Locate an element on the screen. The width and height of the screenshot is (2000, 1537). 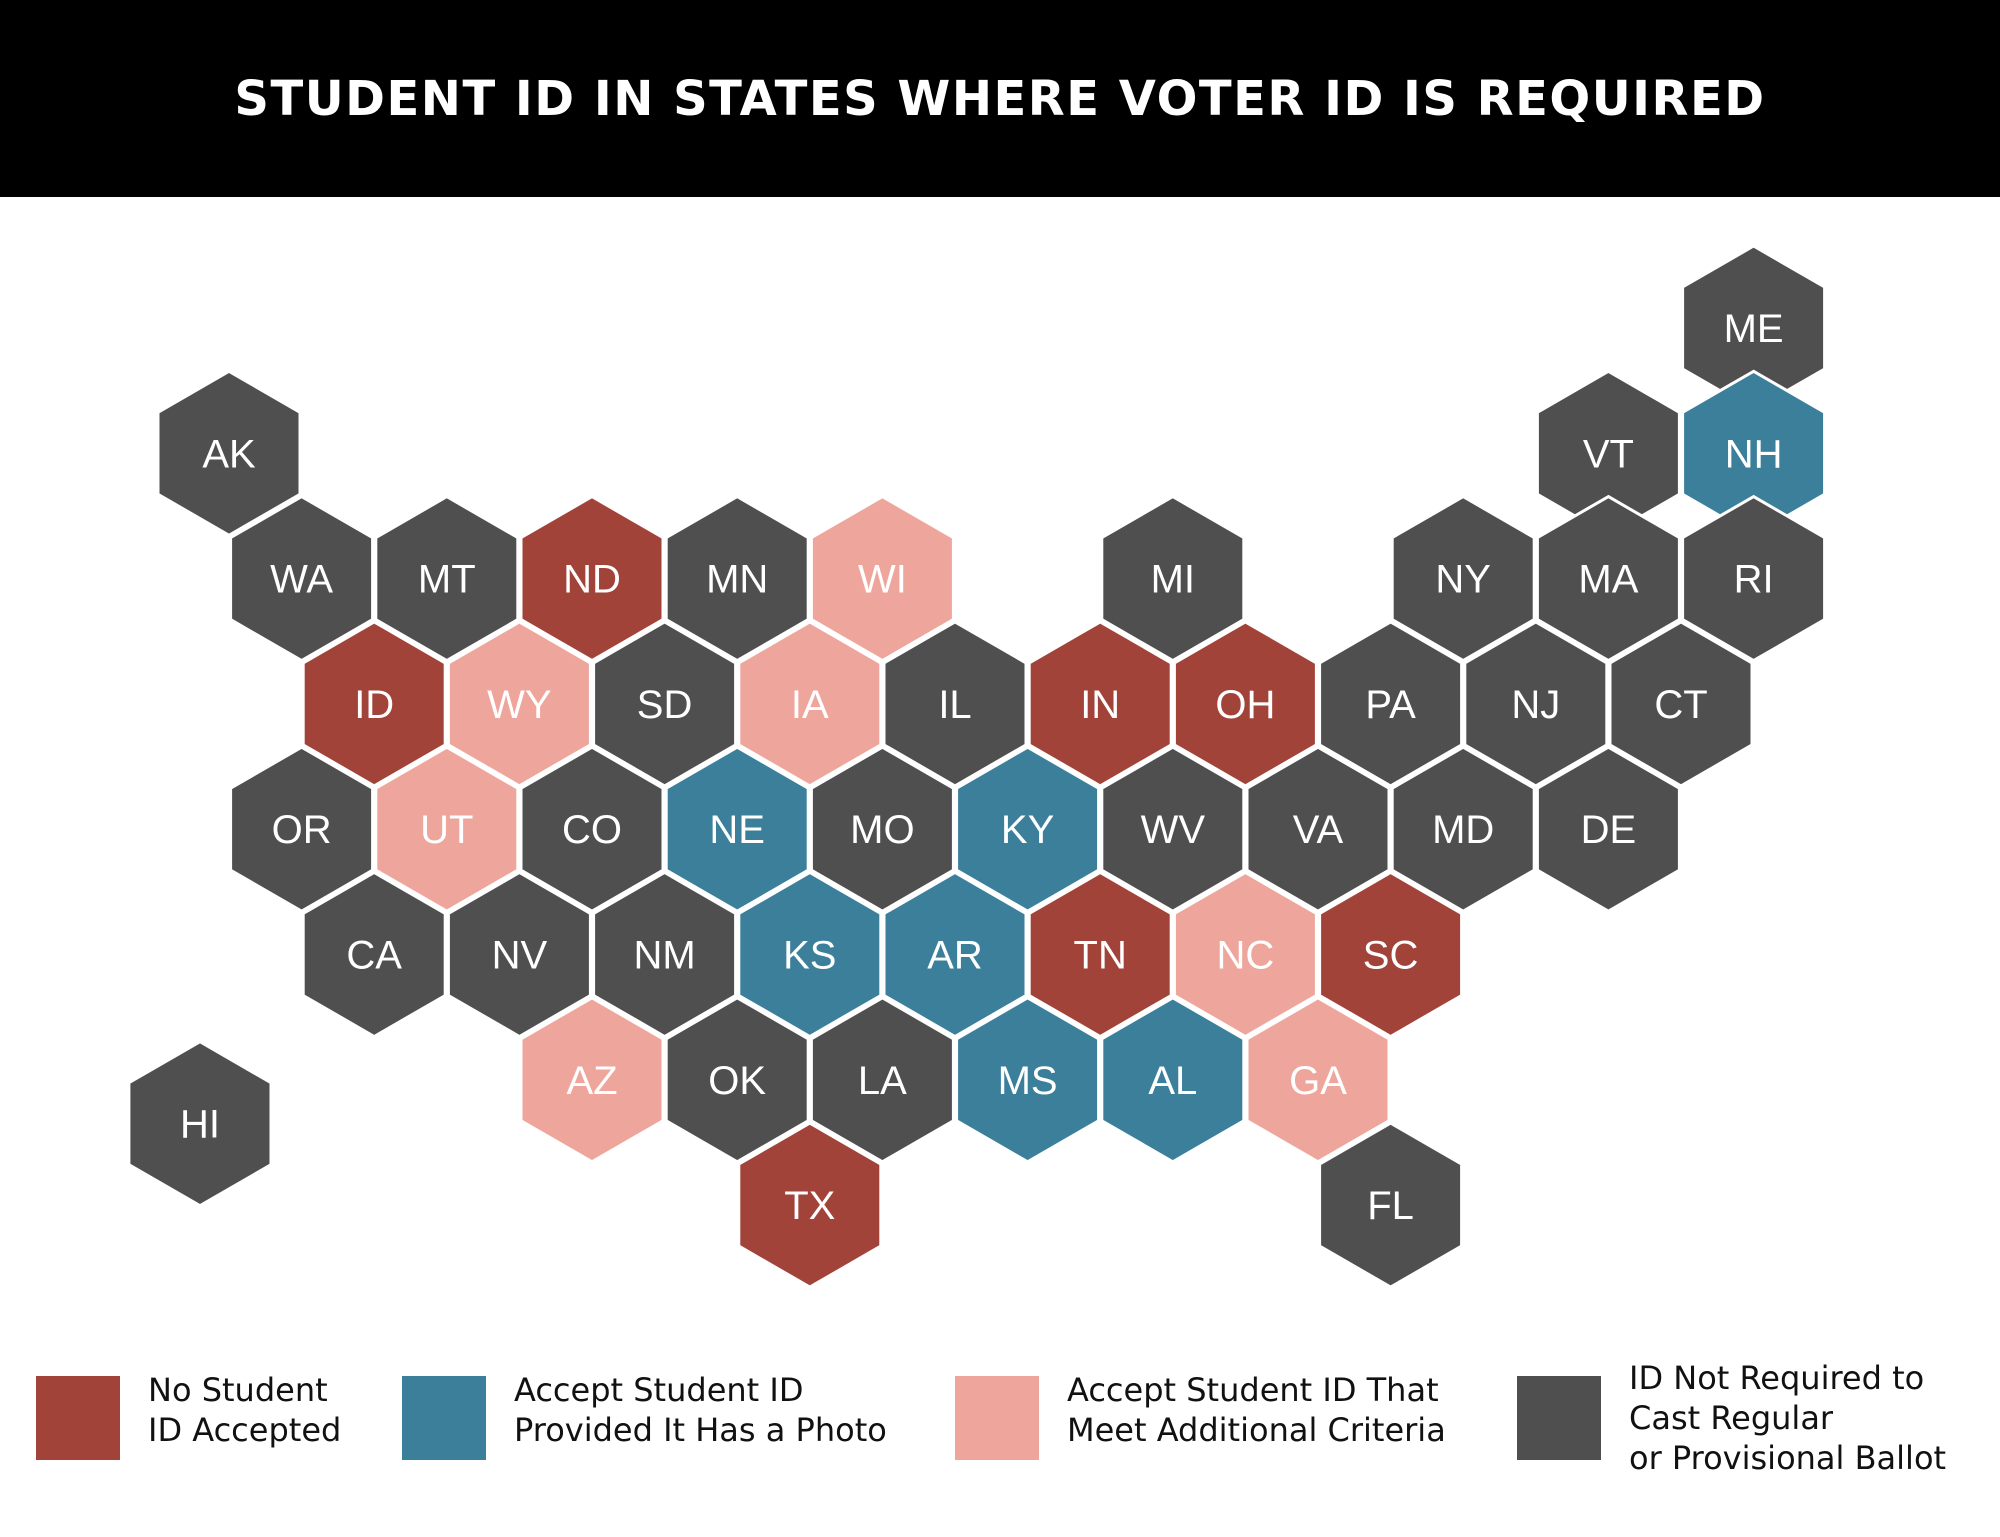
state-label: ID is located at coordinates (374, 705).